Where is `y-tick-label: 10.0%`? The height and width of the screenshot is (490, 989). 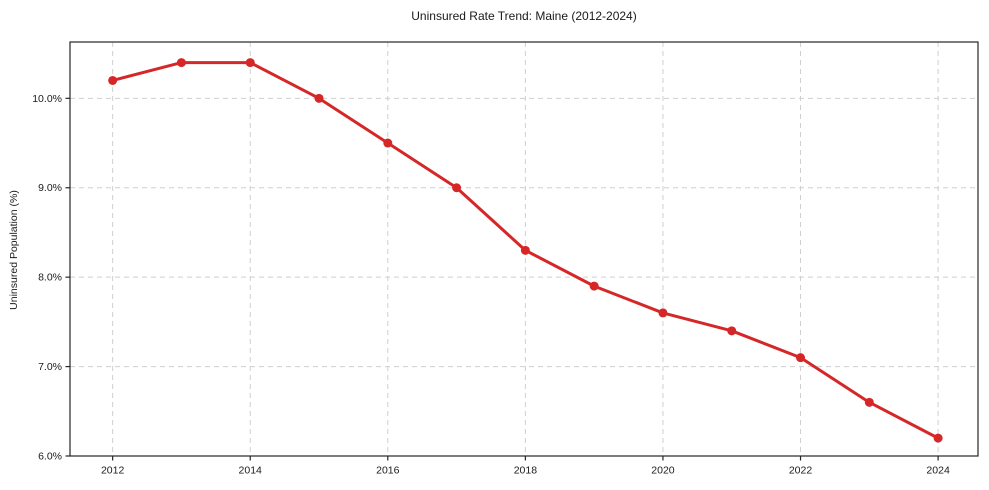
y-tick-label: 10.0% is located at coordinates (47, 99).